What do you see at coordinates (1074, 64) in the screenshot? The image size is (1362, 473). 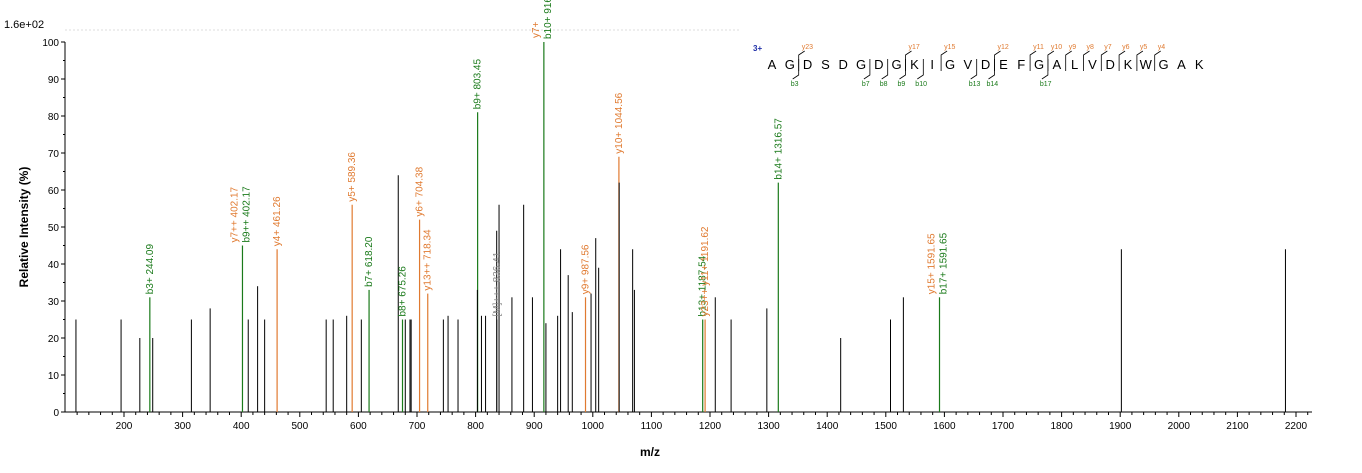 I see `sequence-residue: L` at bounding box center [1074, 64].